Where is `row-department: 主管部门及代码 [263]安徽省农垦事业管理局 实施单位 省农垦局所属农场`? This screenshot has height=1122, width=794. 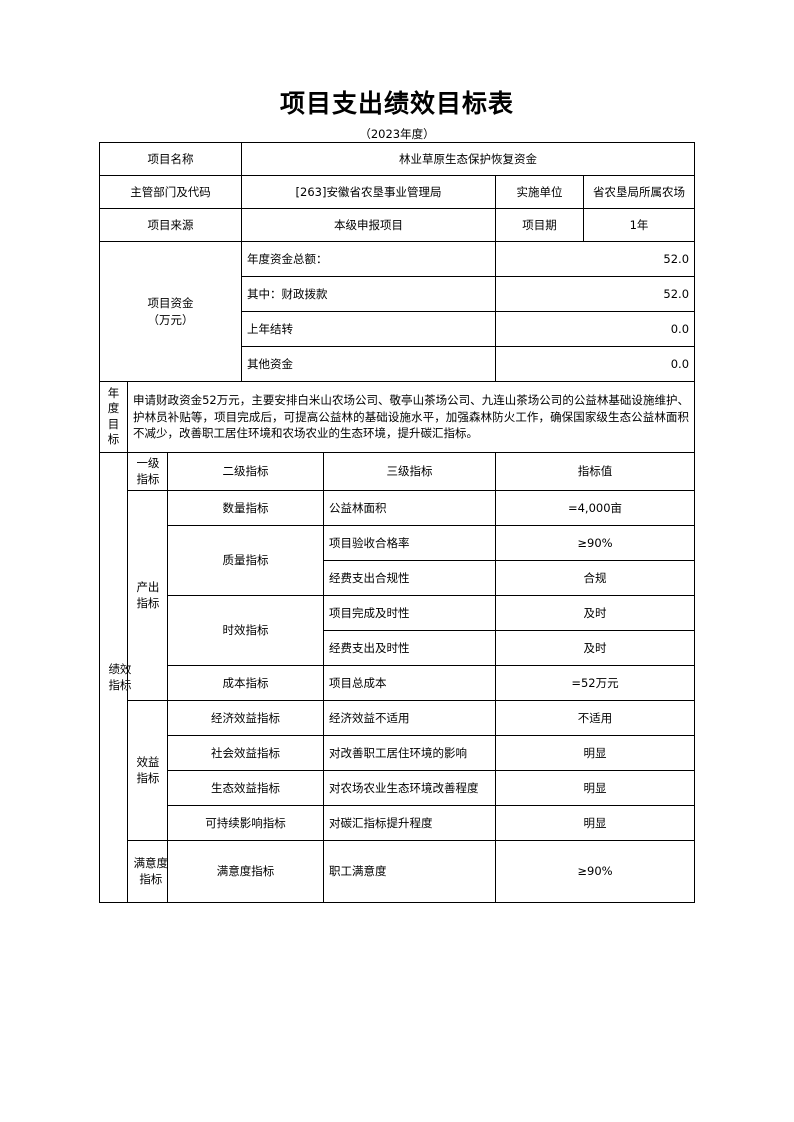 row-department: 主管部门及代码 [263]安徽省农垦事业管理局 实施单位 省农垦局所属农场 is located at coordinates (397, 192).